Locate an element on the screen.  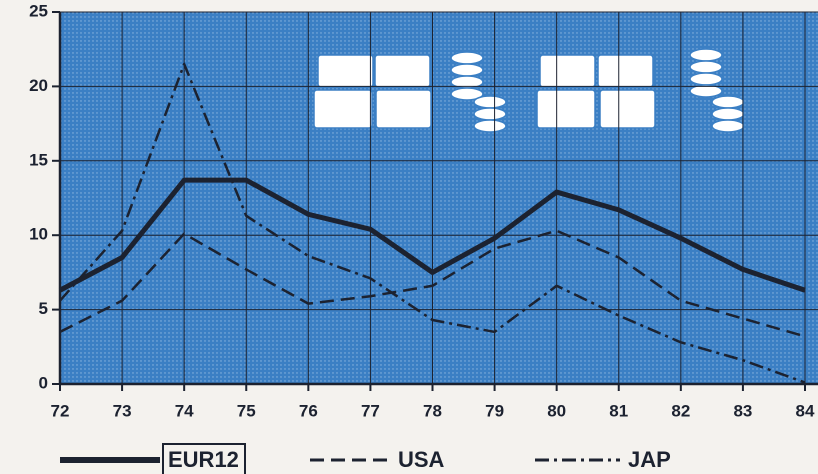
x-tick-label: 82 is located at coordinates (680, 410).